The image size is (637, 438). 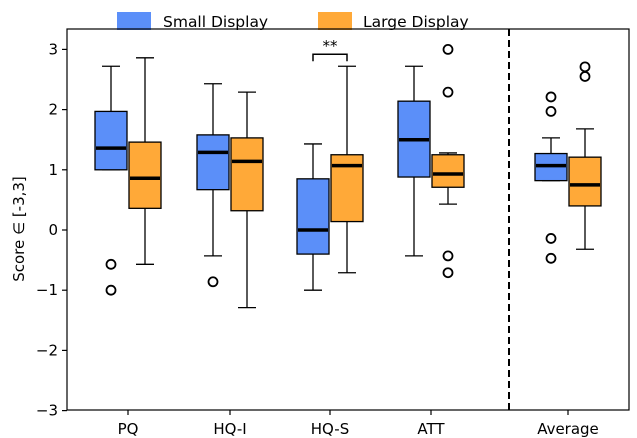 What do you see at coordinates (134, 21) in the screenshot?
I see `legend-swatch-small-display` at bounding box center [134, 21].